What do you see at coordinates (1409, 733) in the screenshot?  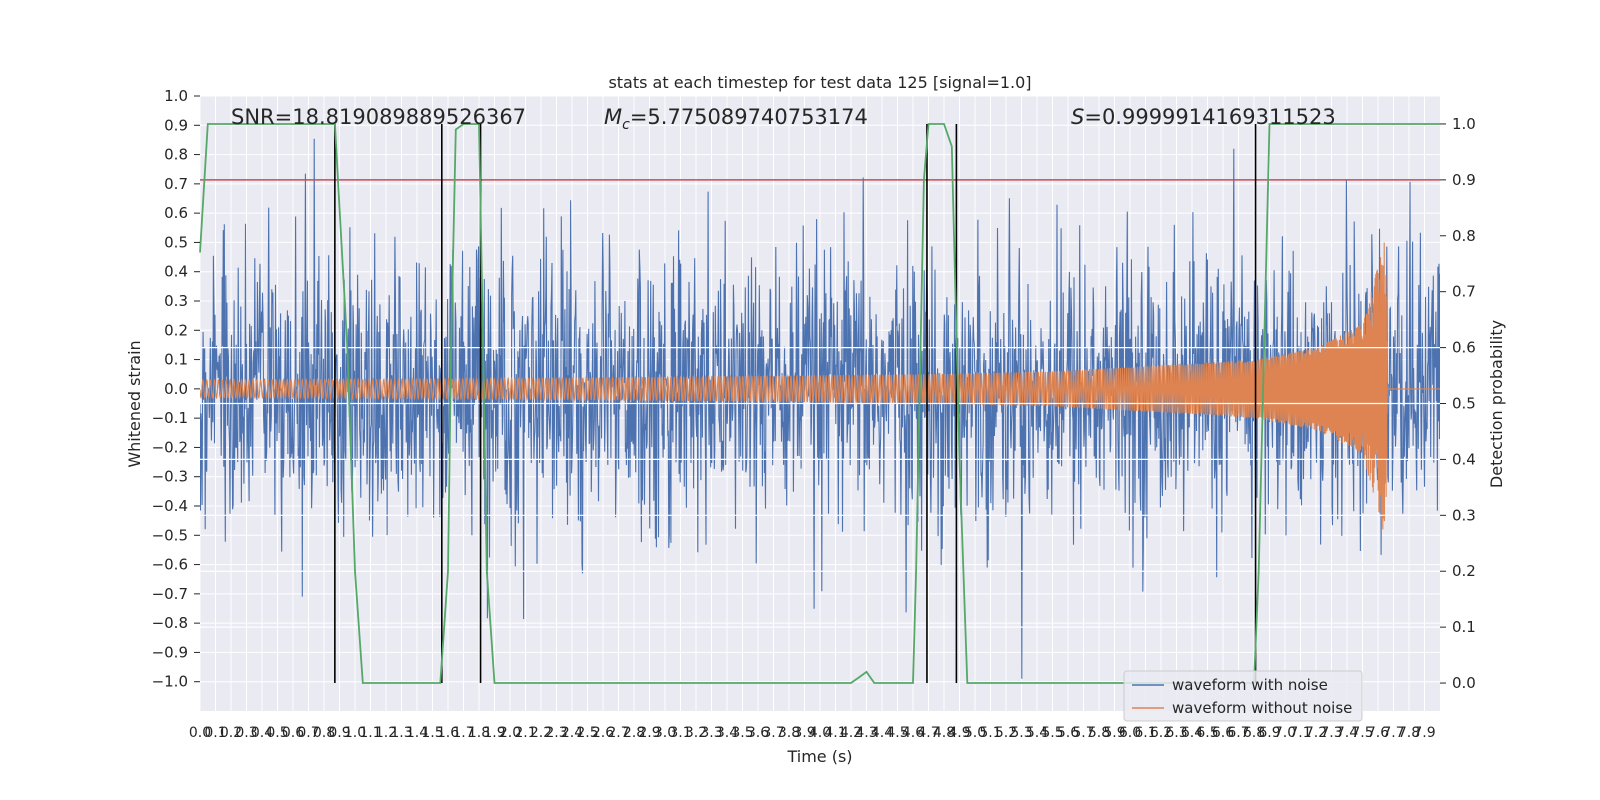 I see `x-tick-label: 7.8` at bounding box center [1409, 733].